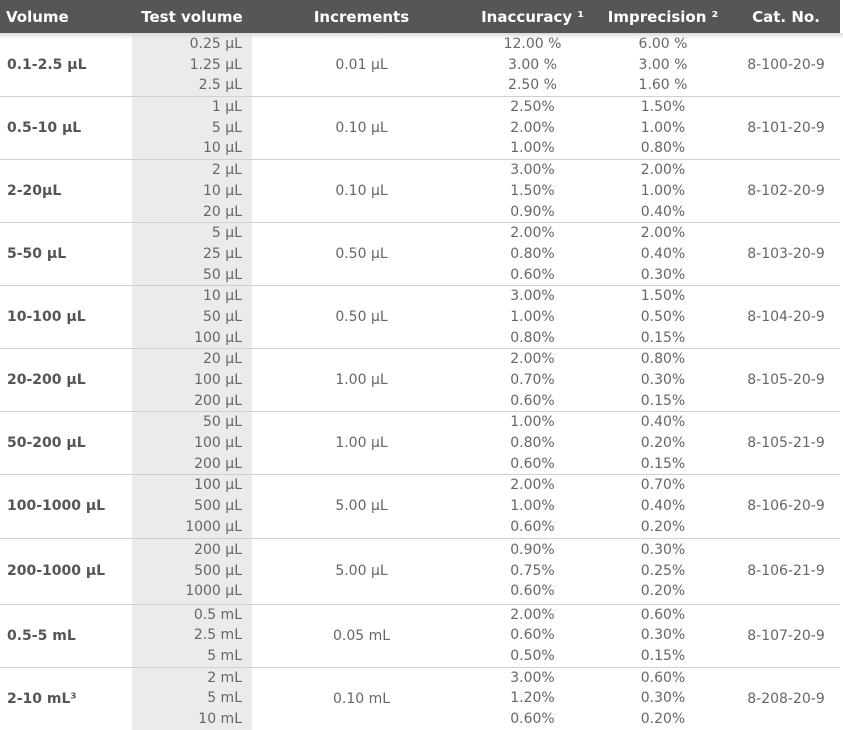 The height and width of the screenshot is (730, 843). I want to click on imprecision-cell: 0.30% 0.25% 0.20%, so click(663, 570).